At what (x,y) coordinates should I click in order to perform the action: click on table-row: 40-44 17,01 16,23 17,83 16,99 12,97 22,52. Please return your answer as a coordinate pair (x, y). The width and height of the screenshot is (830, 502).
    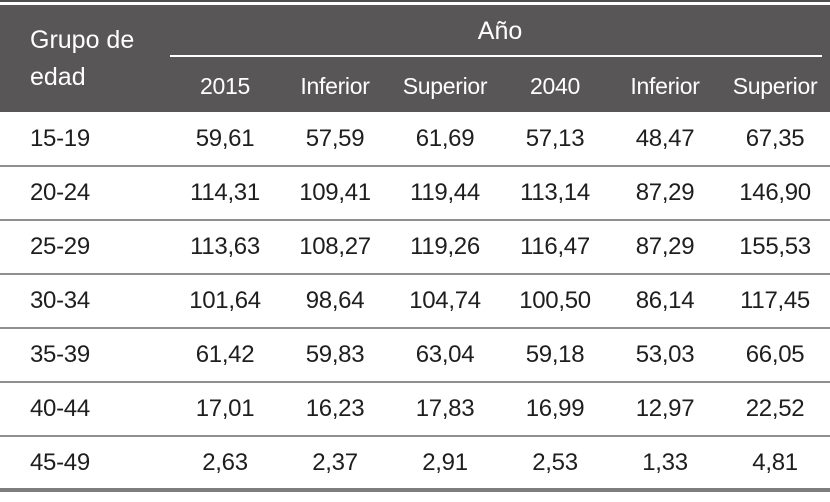
    Looking at the image, I should click on (415, 409).